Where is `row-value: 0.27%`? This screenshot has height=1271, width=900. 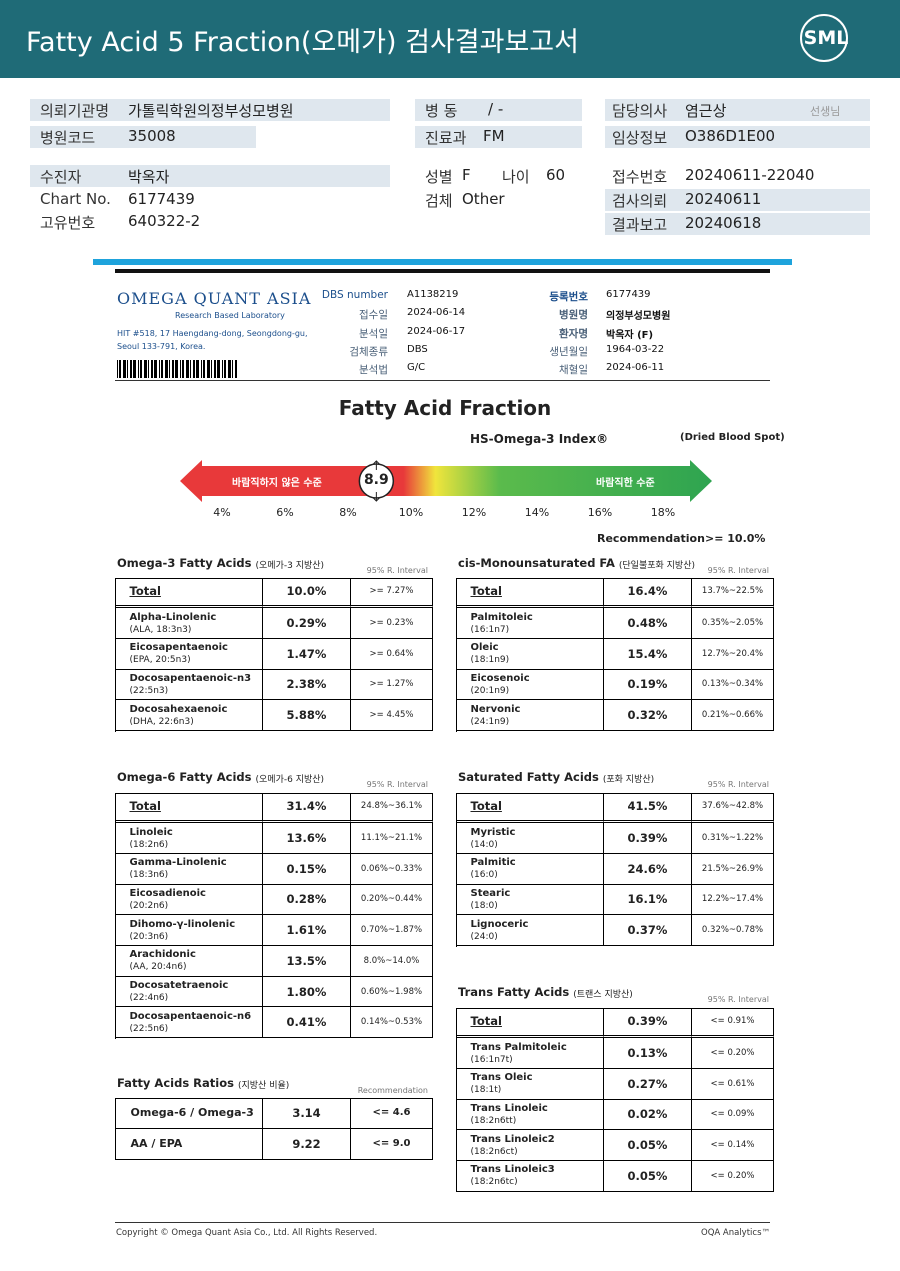
row-value: 0.27% is located at coordinates (647, 1083).